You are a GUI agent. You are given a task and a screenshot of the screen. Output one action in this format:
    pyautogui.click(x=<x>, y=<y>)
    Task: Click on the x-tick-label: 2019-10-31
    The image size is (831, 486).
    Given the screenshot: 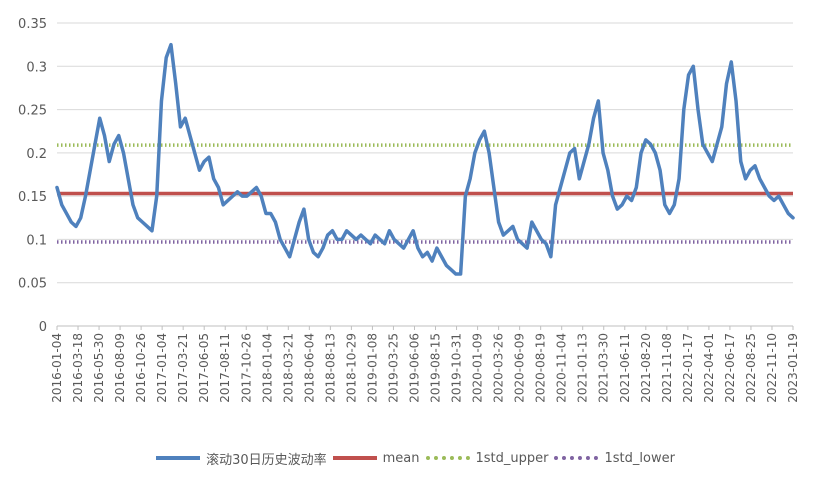 What is the action you would take?
    pyautogui.click(x=457, y=368)
    